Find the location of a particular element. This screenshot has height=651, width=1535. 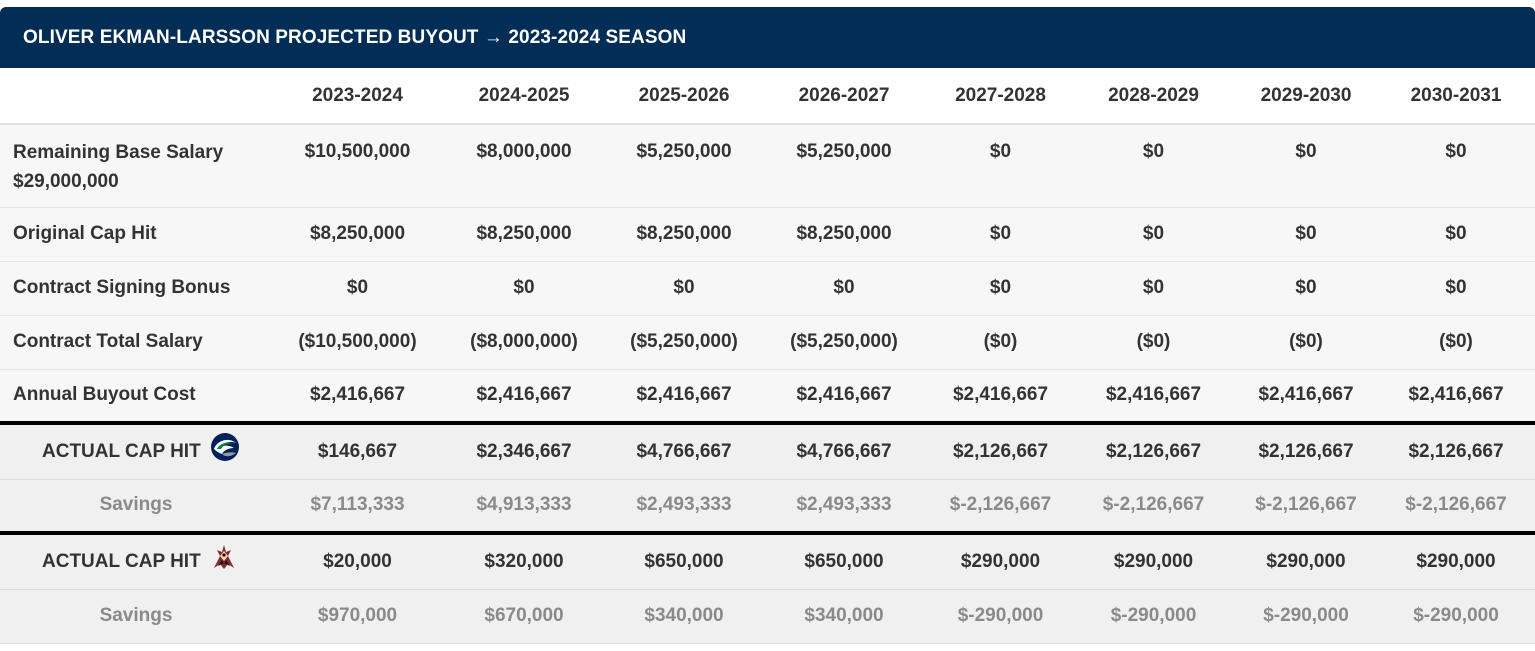

savings-cell: $7,113,333 is located at coordinates (357, 506).